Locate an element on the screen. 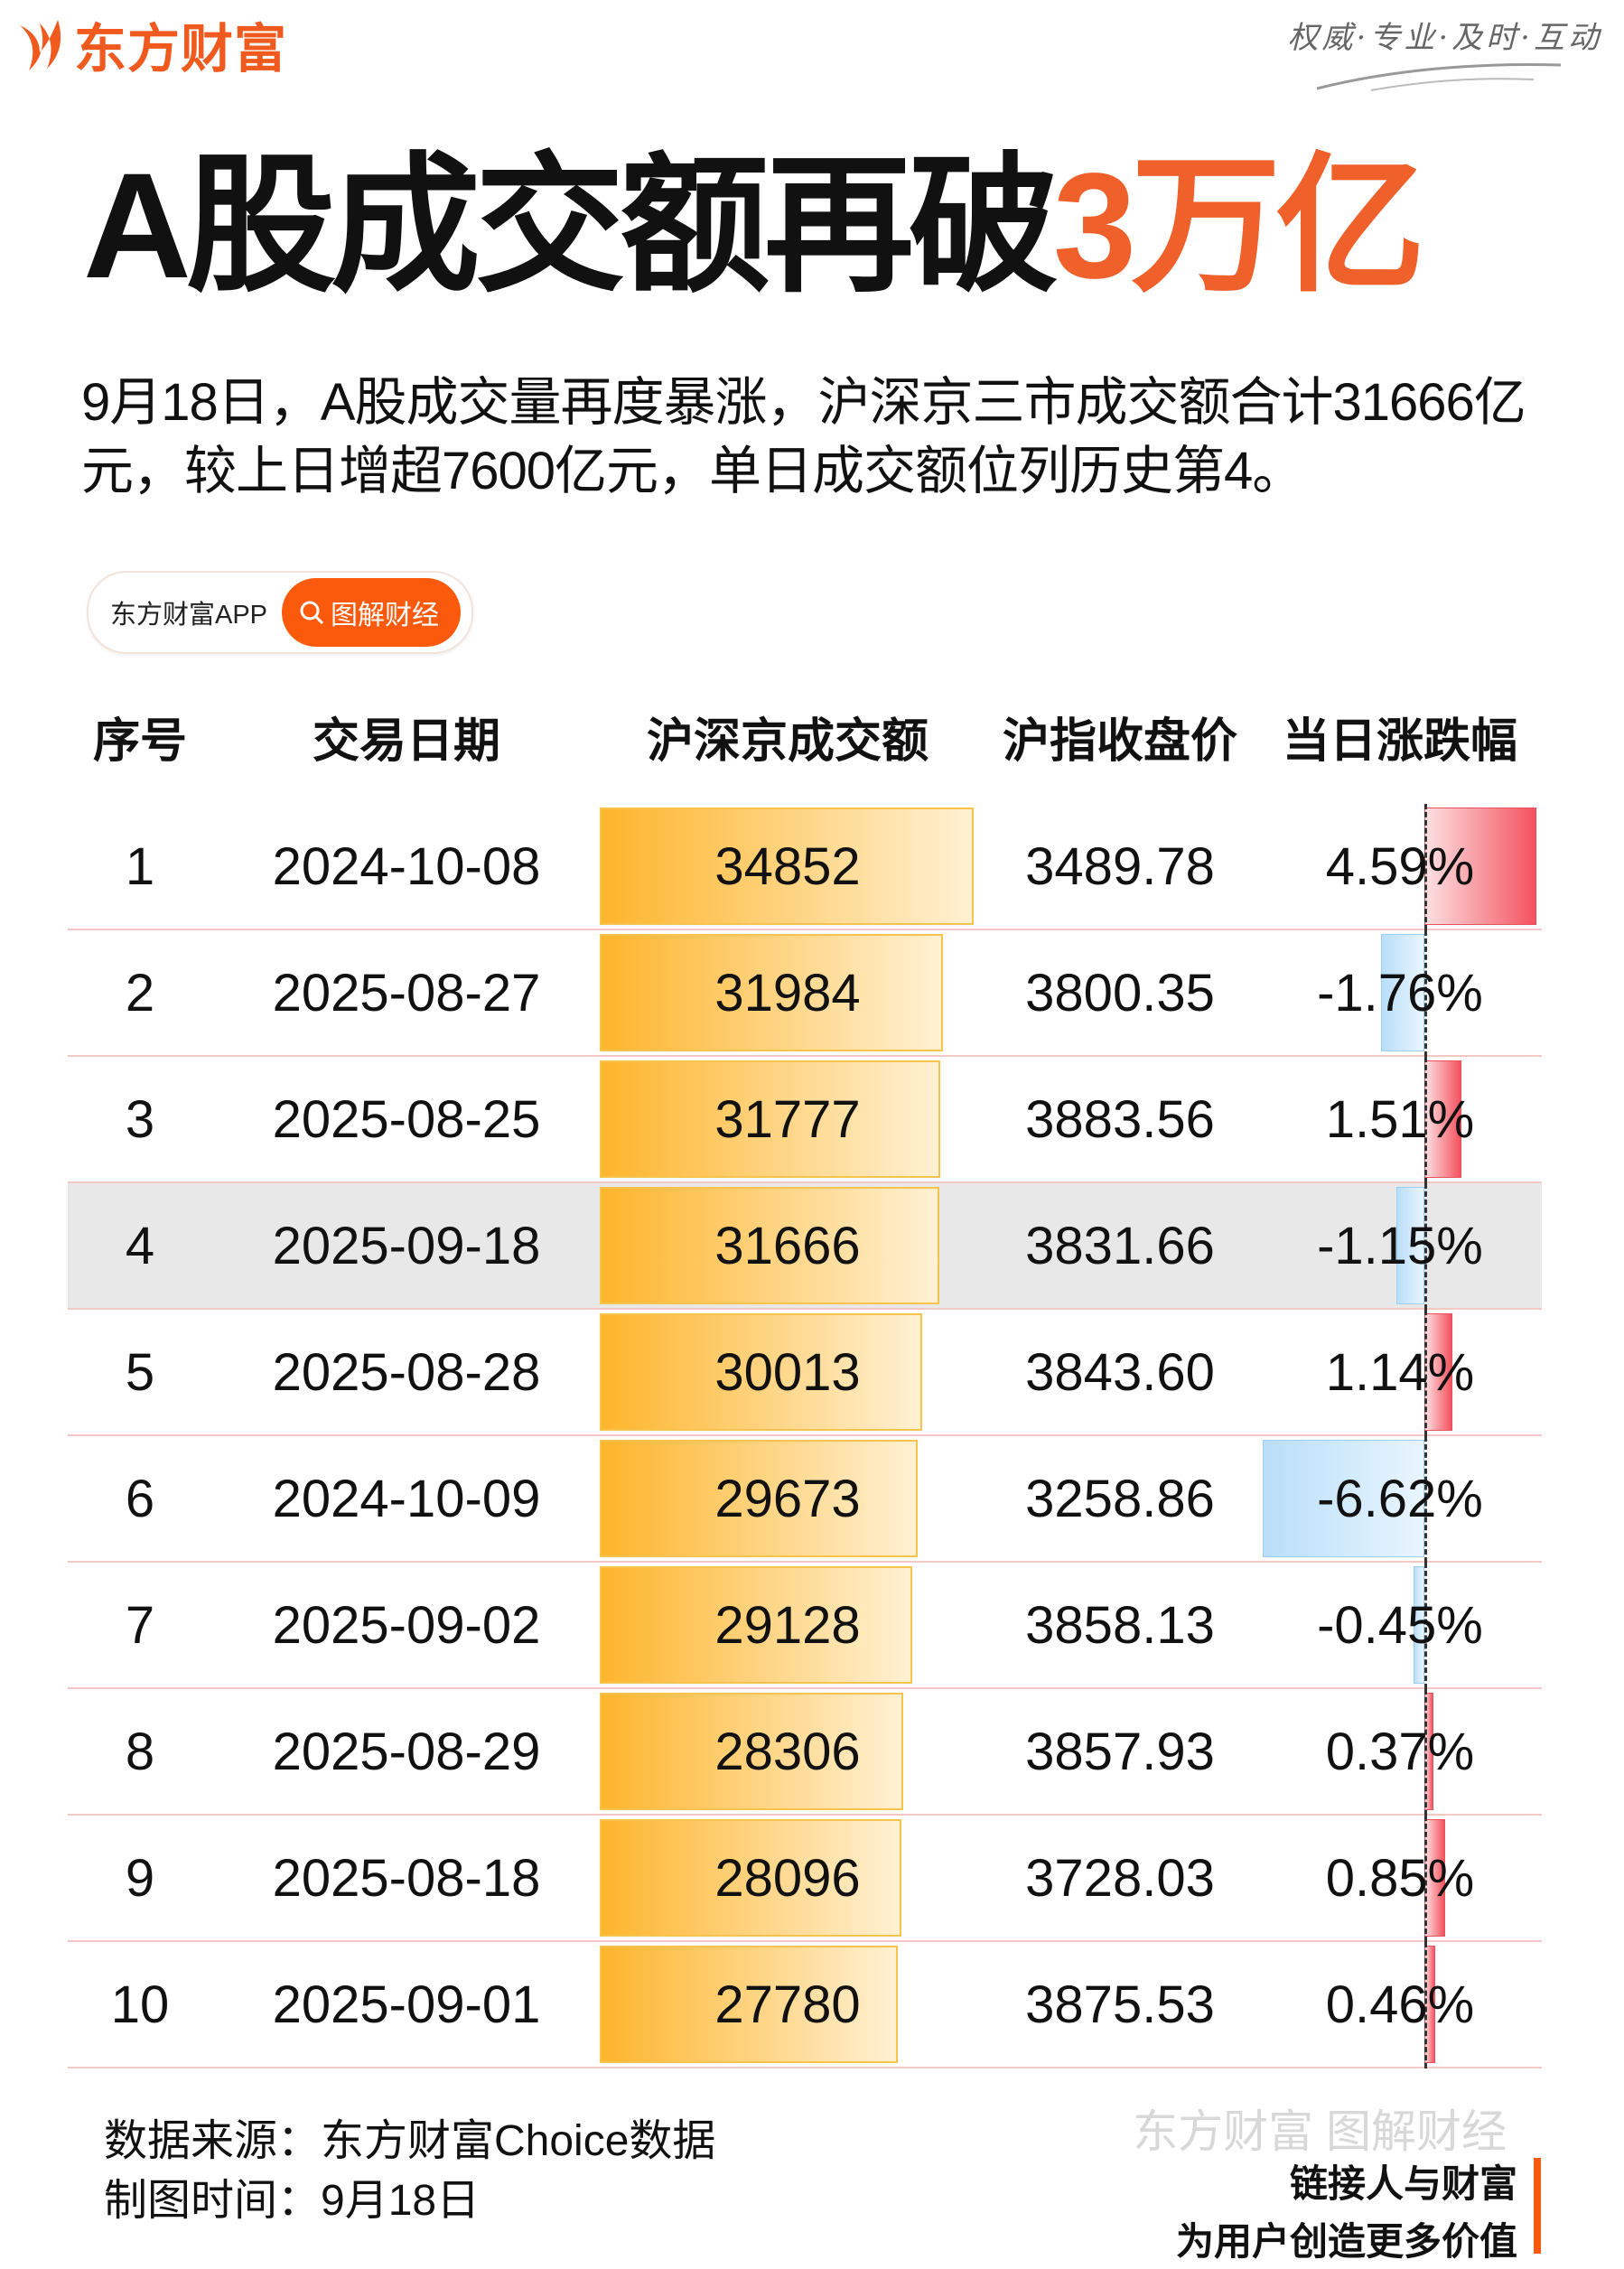 This screenshot has width=1624, height=2269. cell-change: -1.76% is located at coordinates (1400, 992).